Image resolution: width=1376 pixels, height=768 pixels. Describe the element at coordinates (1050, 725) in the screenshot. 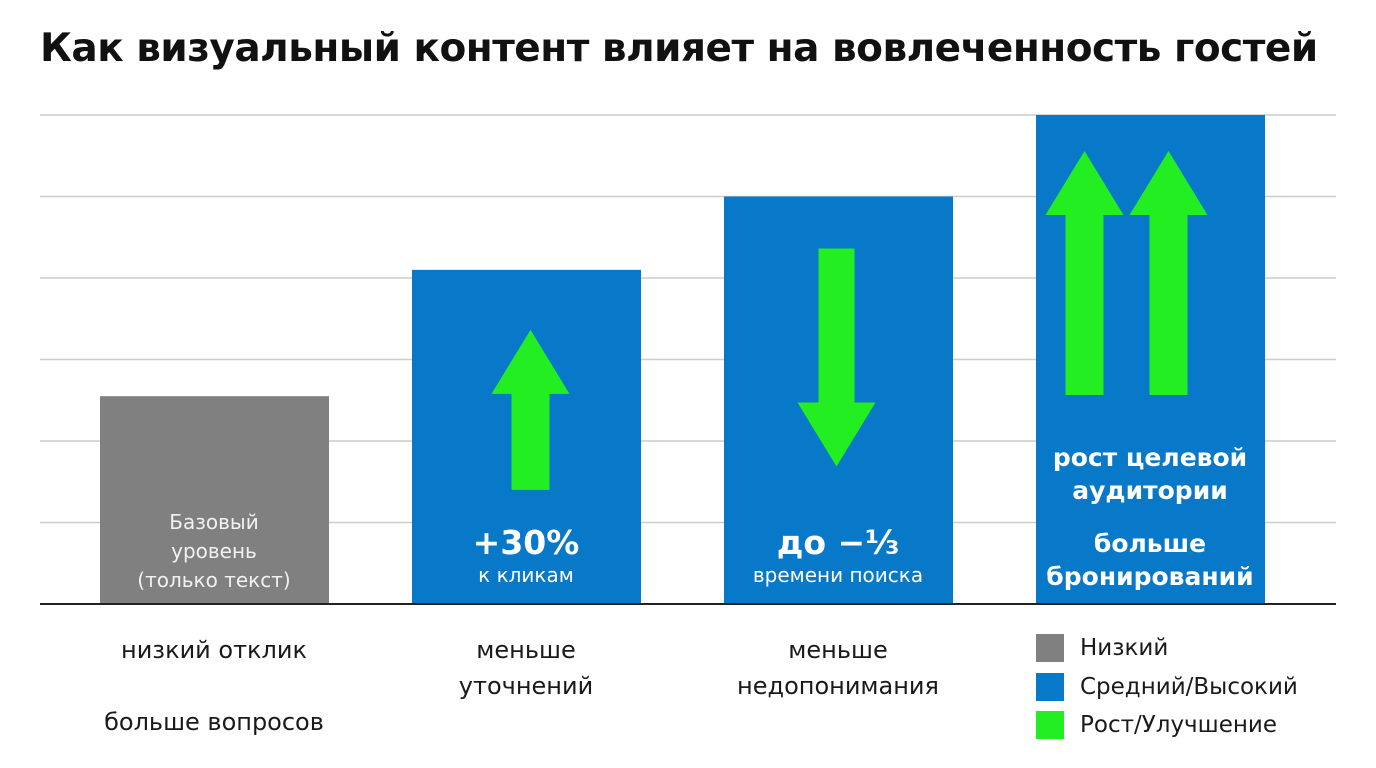

I see `legend-swatch-growth` at that location.